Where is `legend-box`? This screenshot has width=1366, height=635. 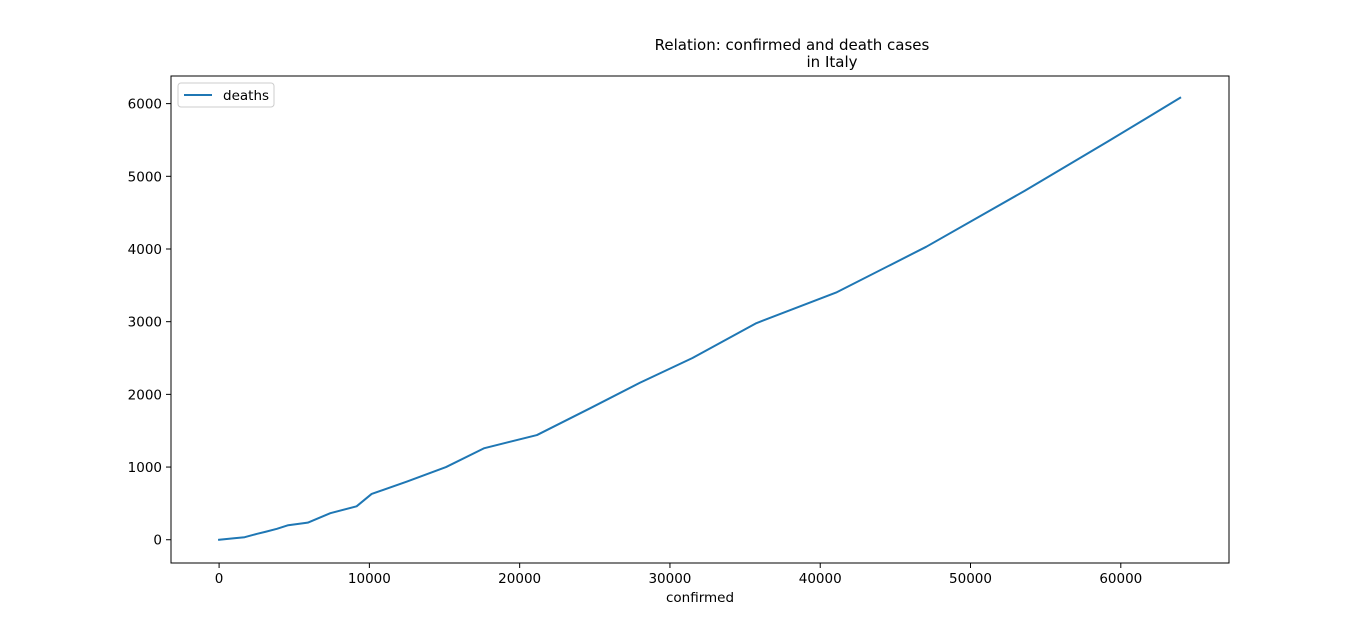 legend-box is located at coordinates (226, 95).